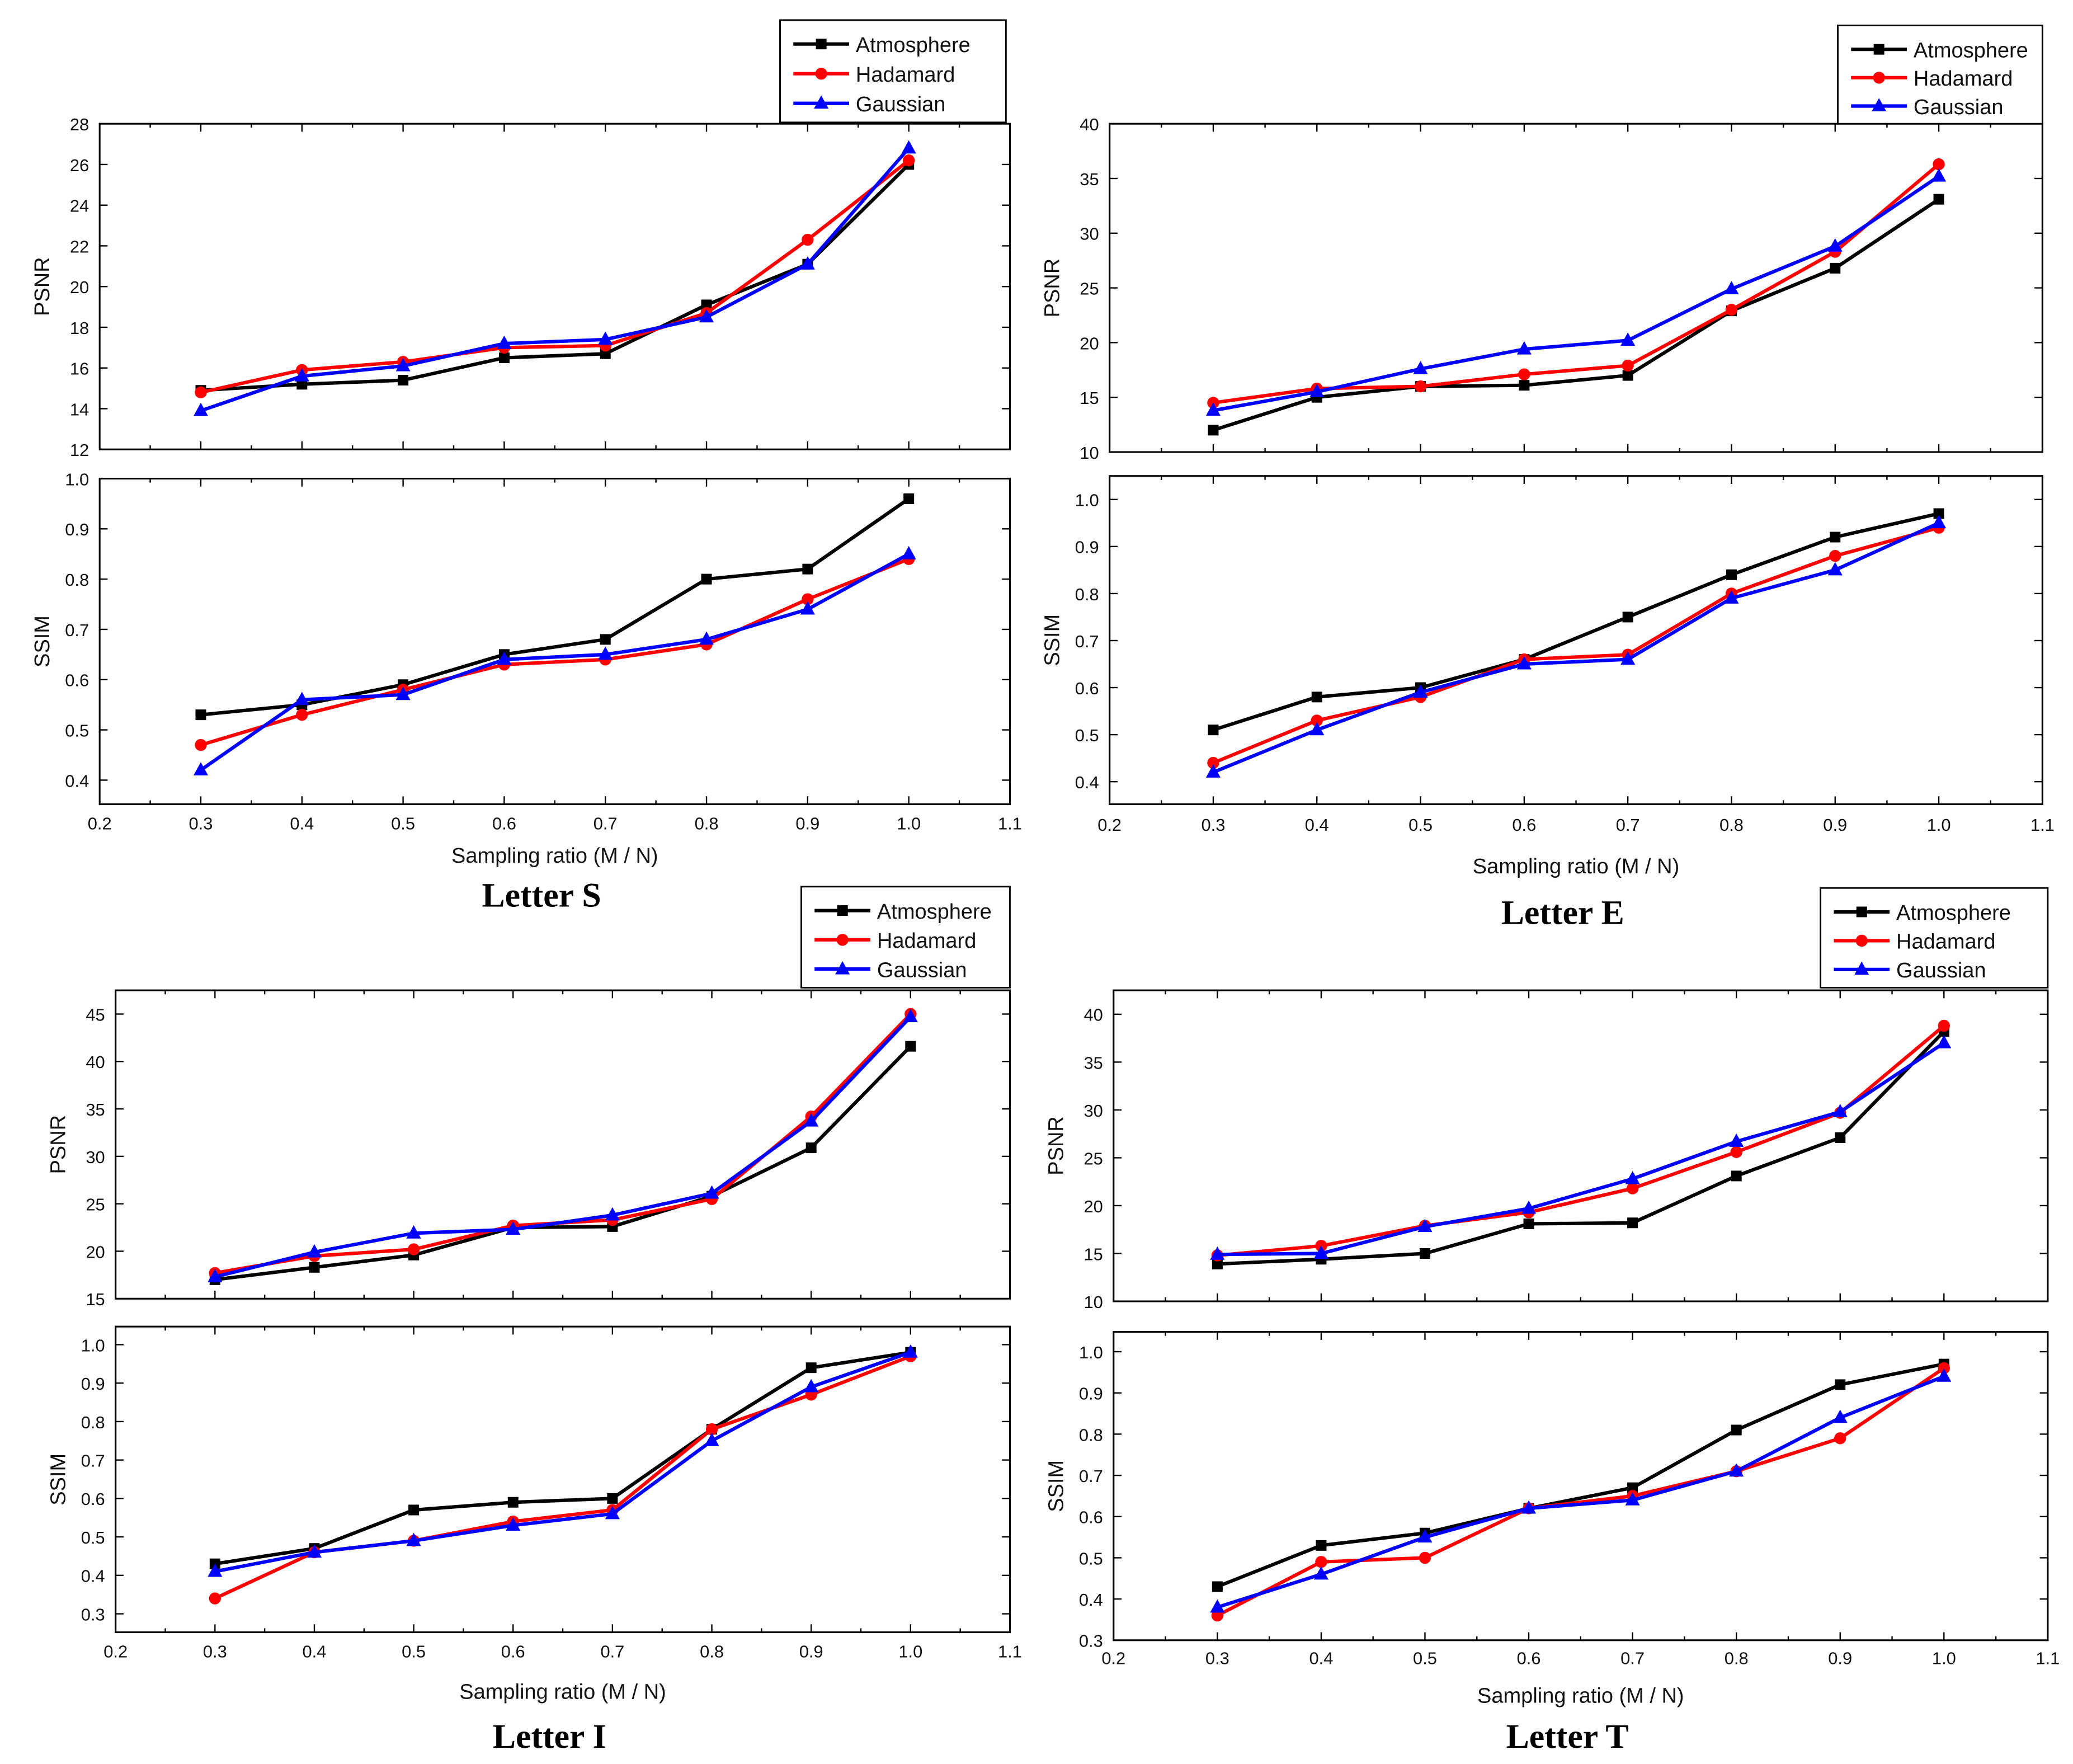  Describe the element at coordinates (612, 1652) in the screenshot. I see `x-tick-label: 0.7` at that location.